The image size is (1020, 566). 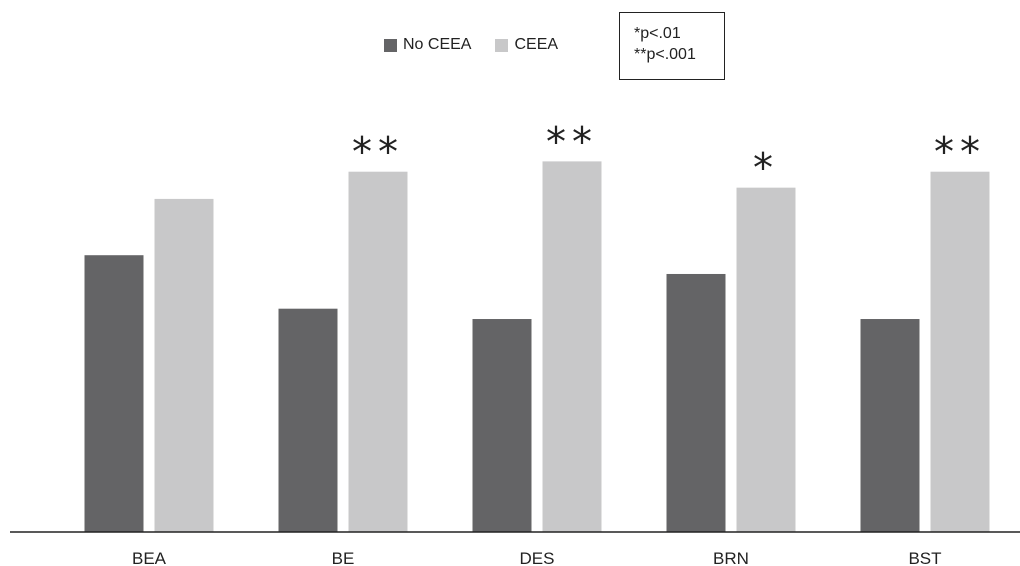 What do you see at coordinates (478, 45) in the screenshot?
I see `legend: No CEEA CEEA` at bounding box center [478, 45].